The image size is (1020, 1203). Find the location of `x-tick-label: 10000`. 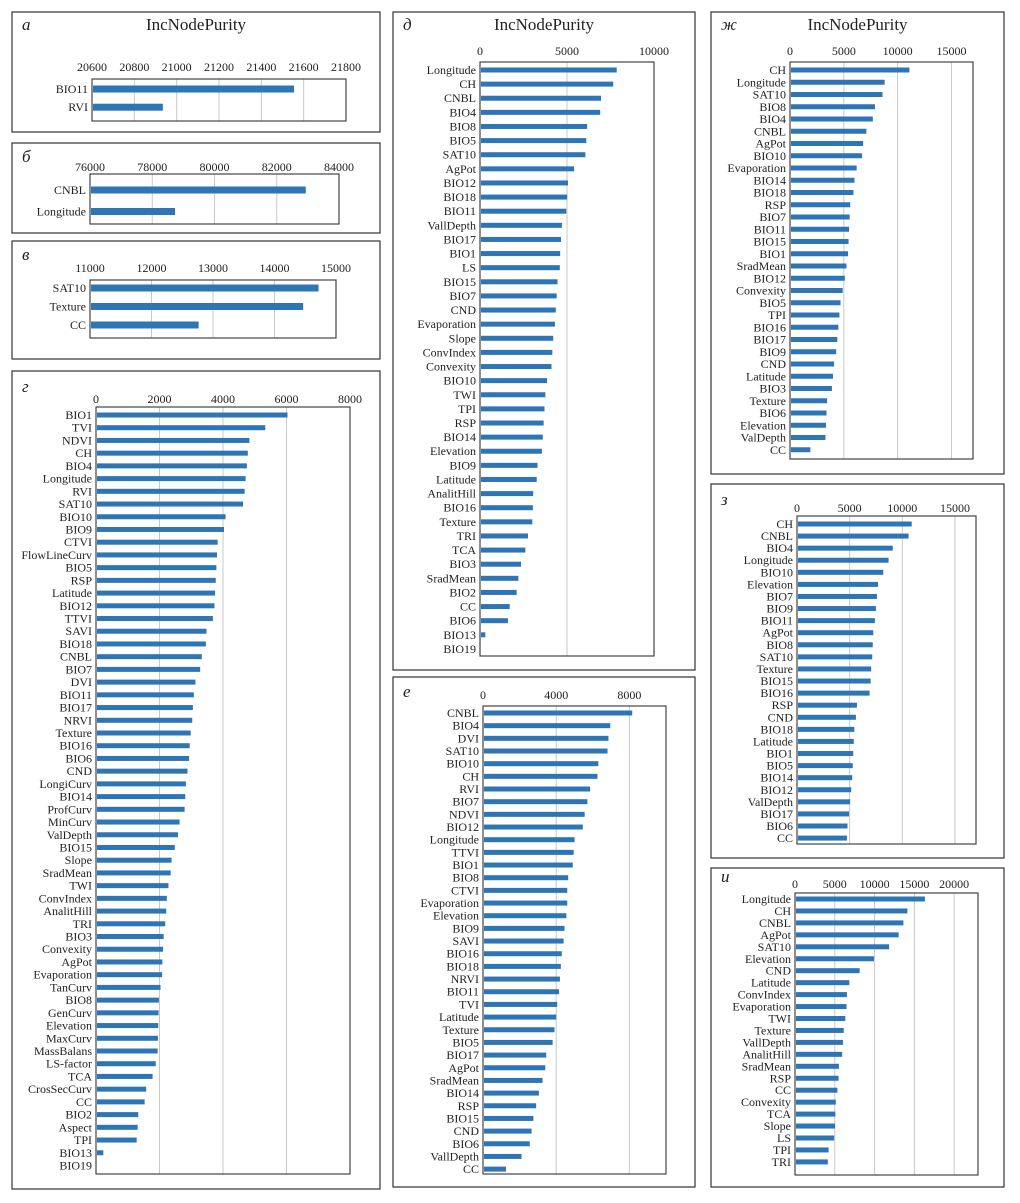

x-tick-label: 10000 is located at coordinates (902, 508).